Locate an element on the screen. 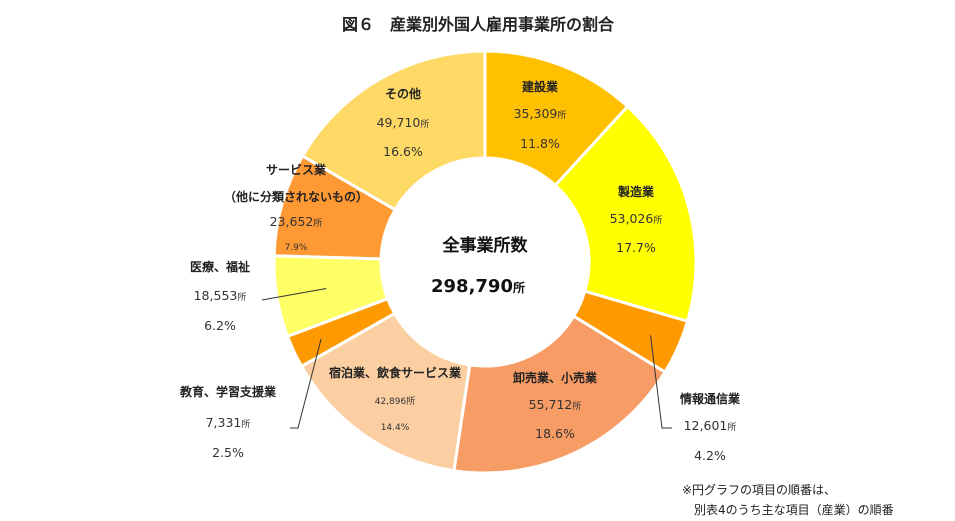  slice-count-value: 35,309 is located at coordinates (536, 113).